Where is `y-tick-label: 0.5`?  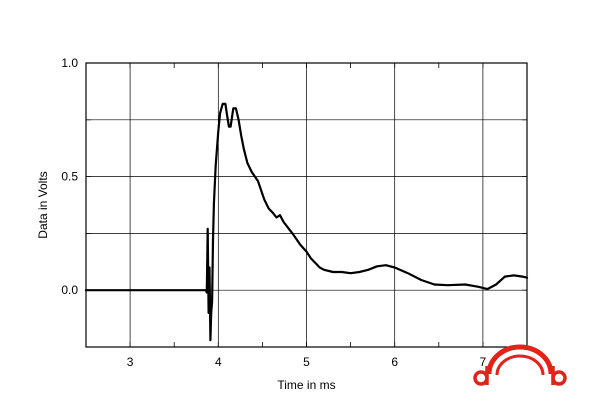 y-tick-label: 0.5 is located at coordinates (69, 177).